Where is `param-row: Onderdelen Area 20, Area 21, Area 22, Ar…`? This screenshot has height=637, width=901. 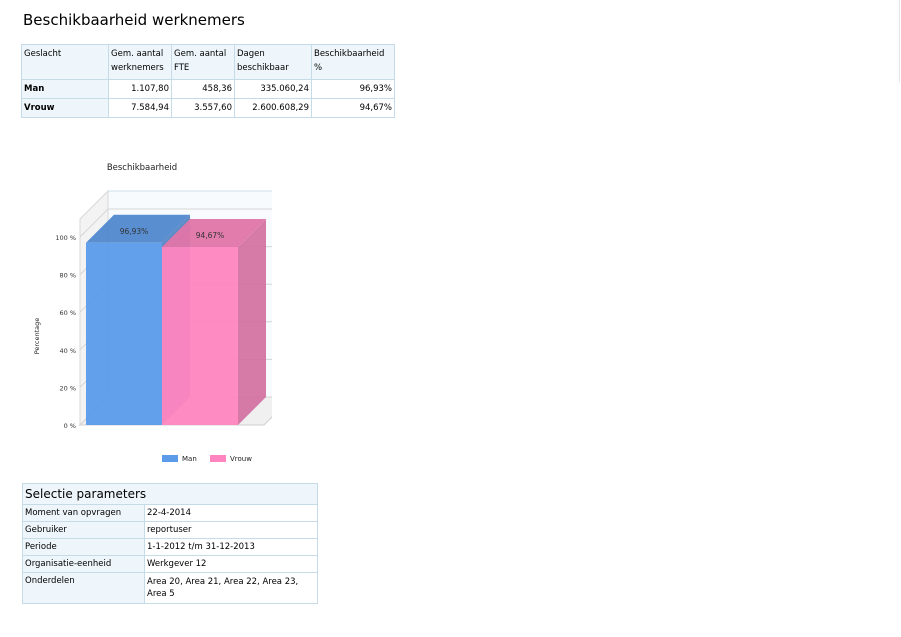
param-row: Onderdelen Area 20, Area 21, Area 22, Ar… is located at coordinates (170, 588).